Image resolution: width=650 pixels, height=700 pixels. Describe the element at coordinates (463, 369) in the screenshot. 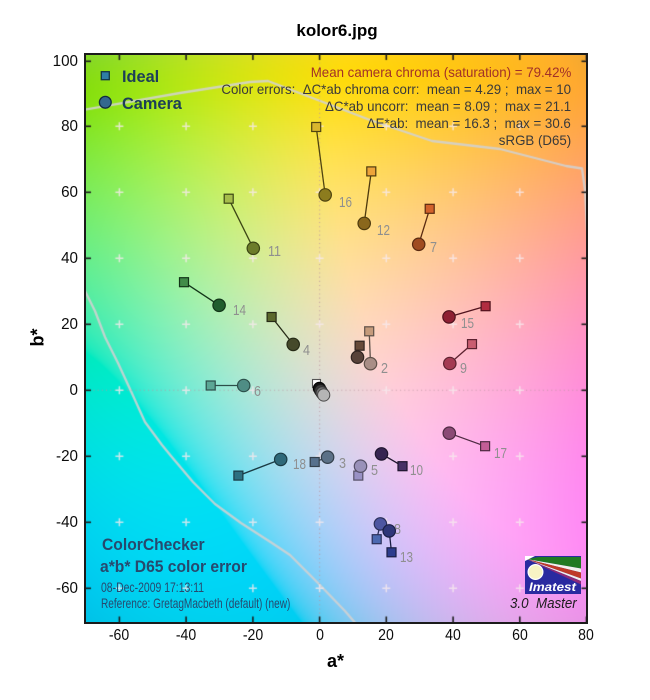

I see `svg-text: 9` at that location.